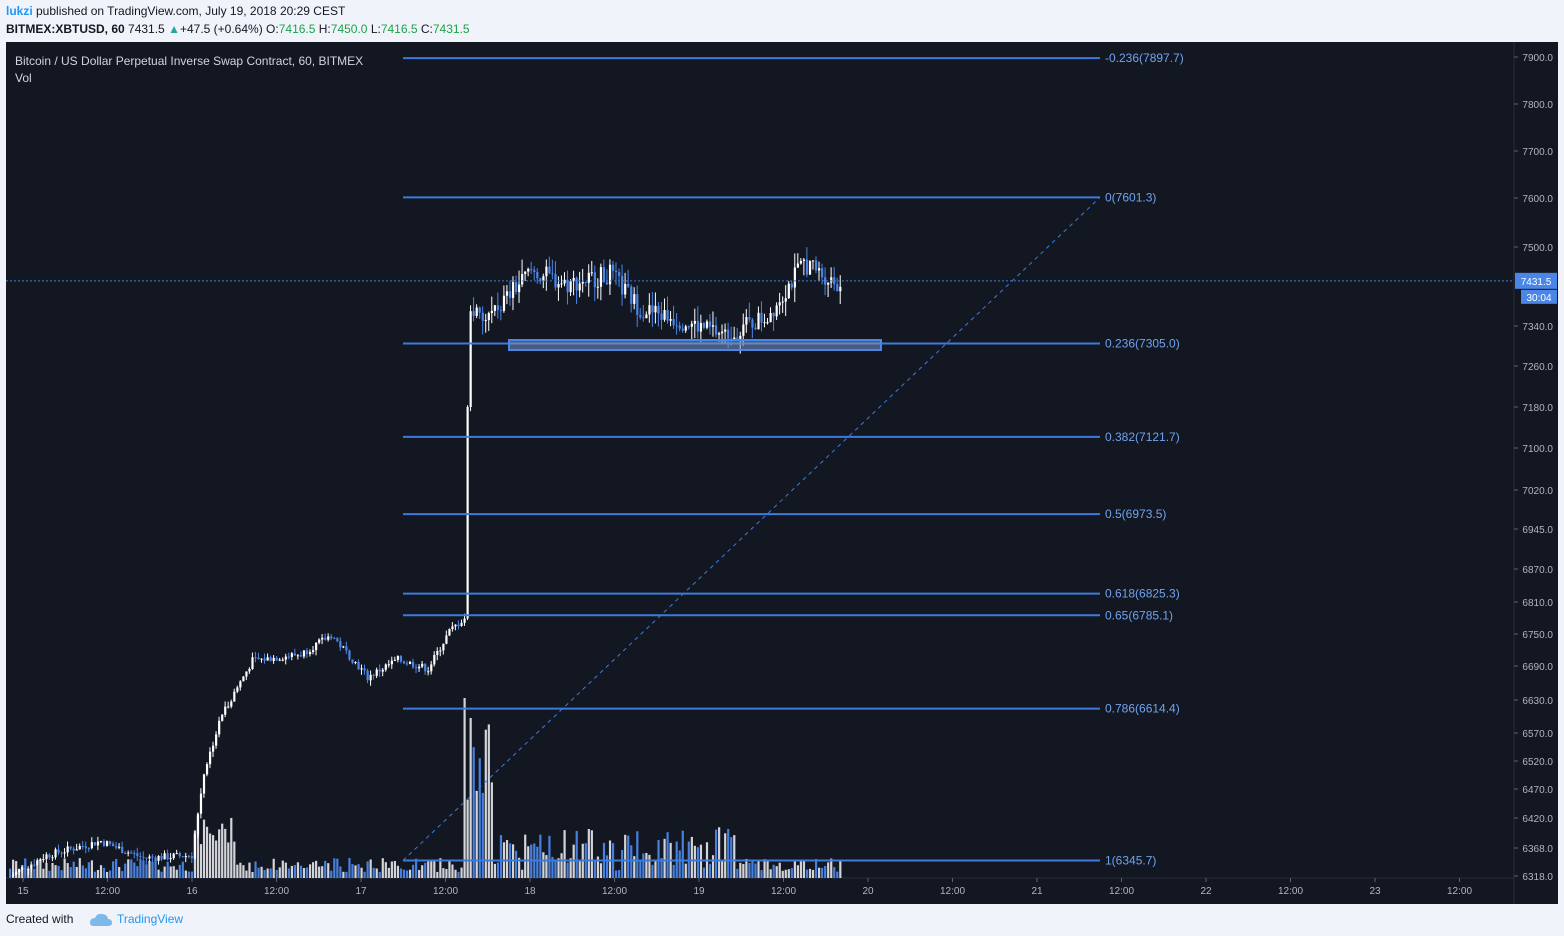 This screenshot has width=1564, height=936. I want to click on price-tick-label: 7340.0, so click(1537, 327).